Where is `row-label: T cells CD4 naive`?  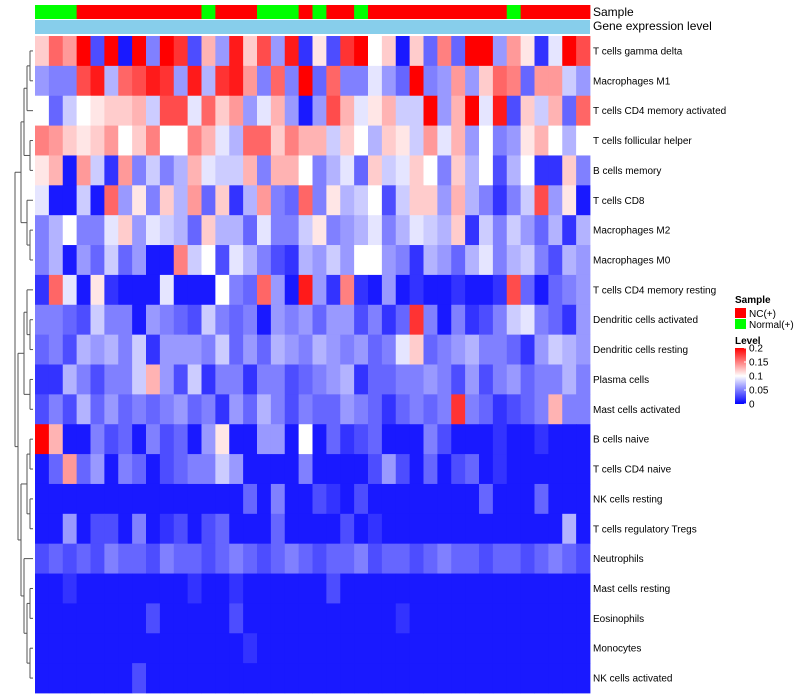 row-label: T cells CD4 naive is located at coordinates (632, 470).